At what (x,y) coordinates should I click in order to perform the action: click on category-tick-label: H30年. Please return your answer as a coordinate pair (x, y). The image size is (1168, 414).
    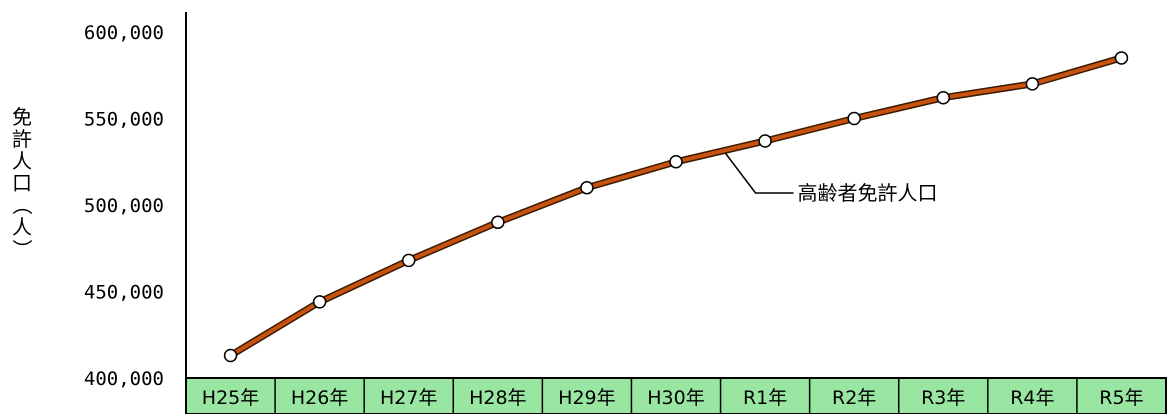
    Looking at the image, I should click on (675, 398).